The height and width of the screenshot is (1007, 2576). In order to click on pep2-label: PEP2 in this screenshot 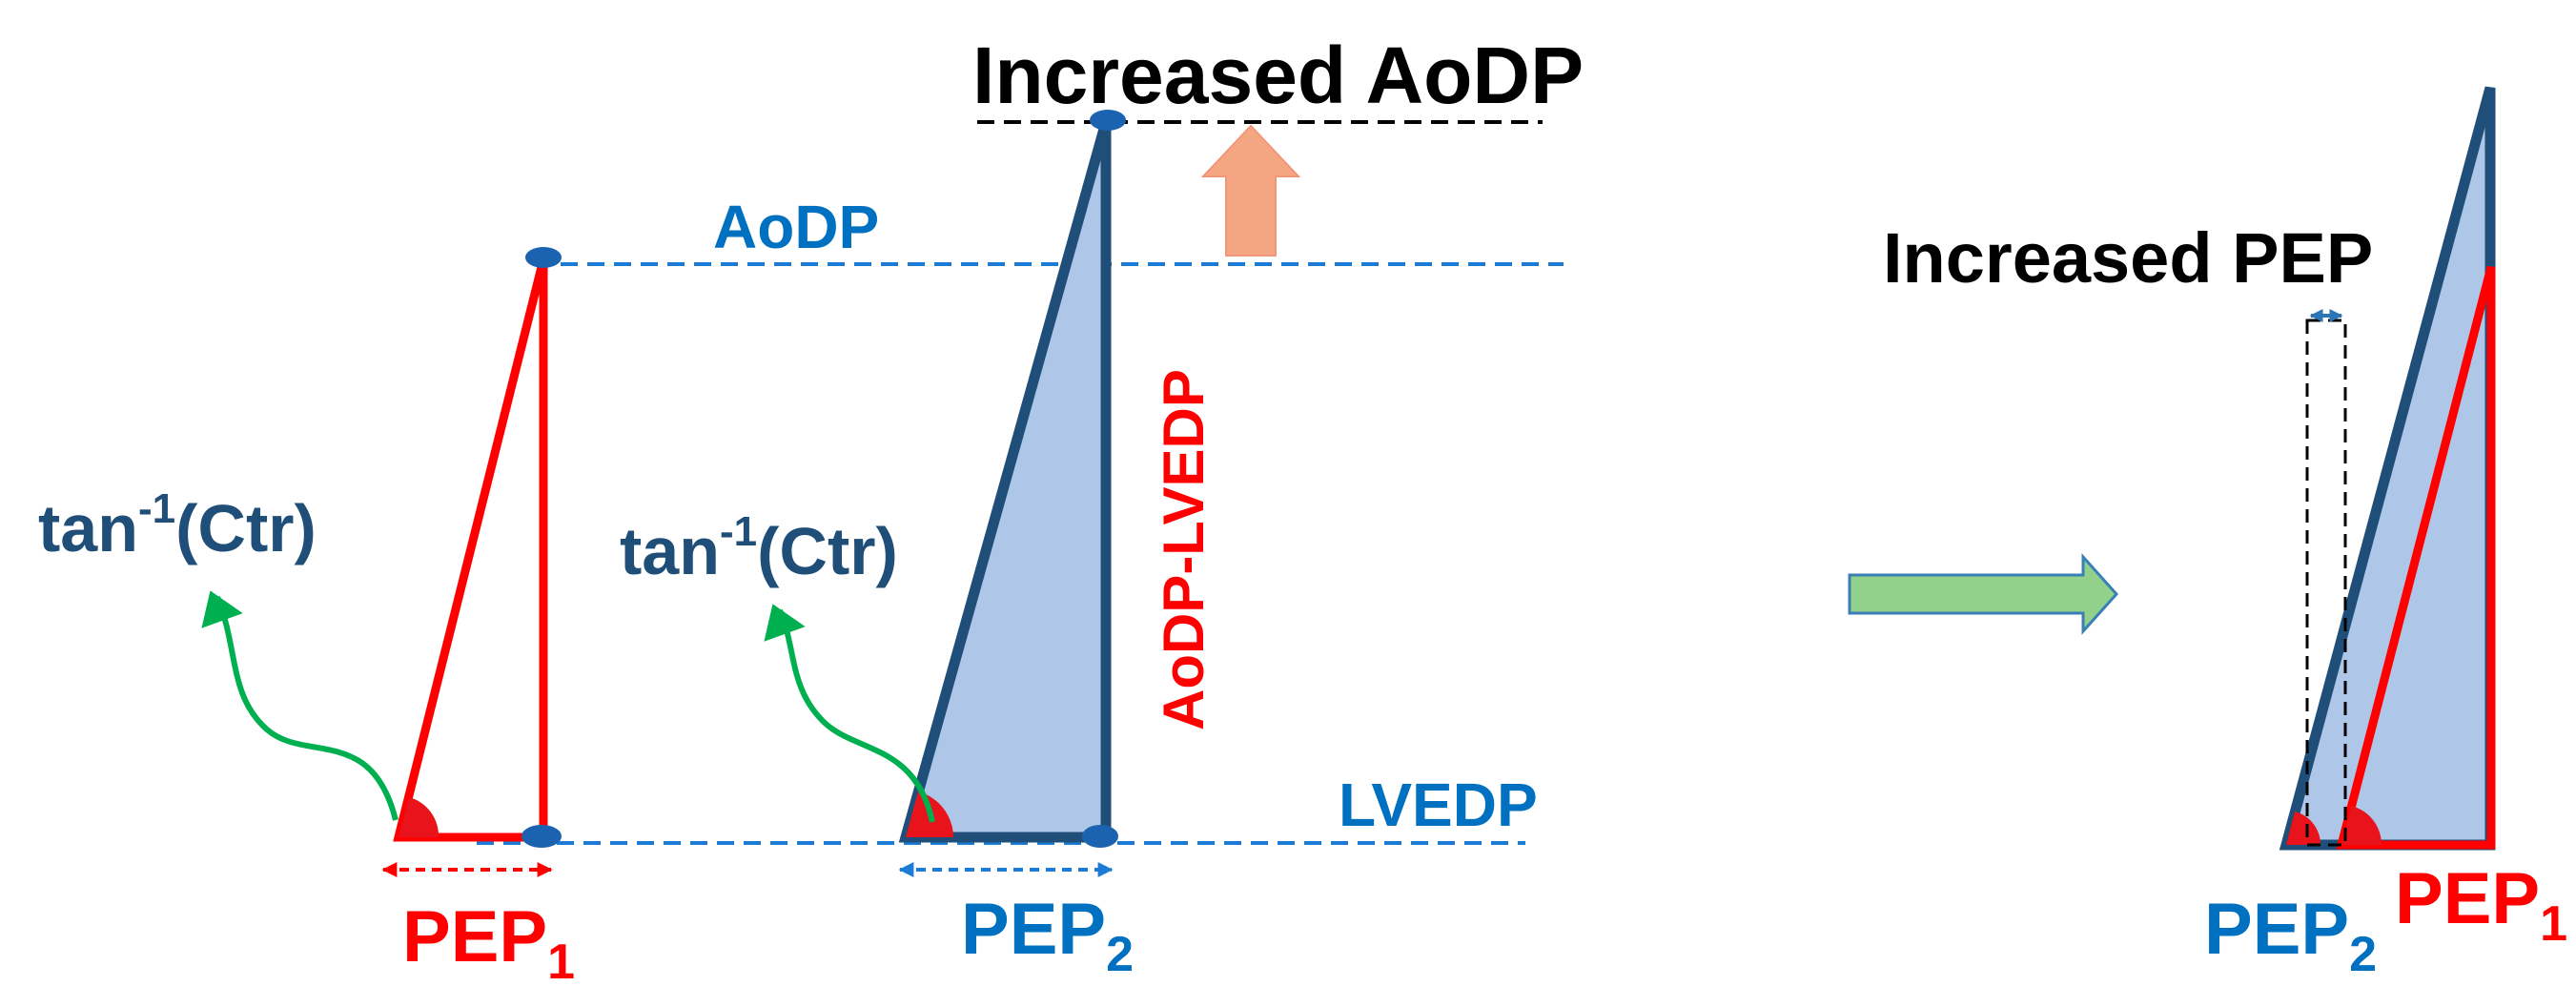, I will do `click(1048, 935)`.